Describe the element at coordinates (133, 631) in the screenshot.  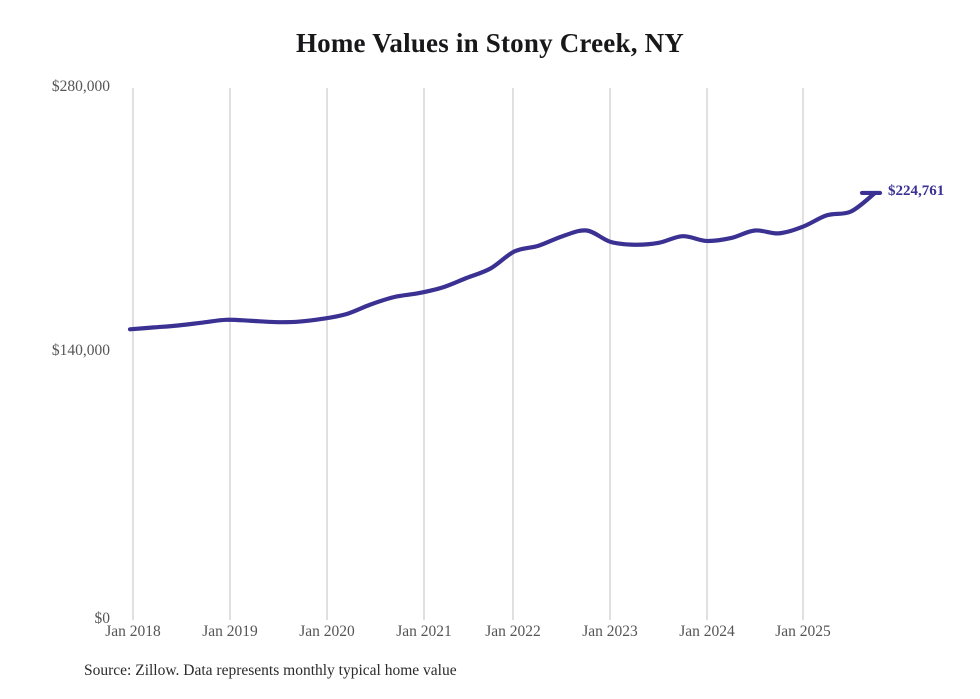
I see `xtick-label-jan-2018: Jan 2018` at that location.